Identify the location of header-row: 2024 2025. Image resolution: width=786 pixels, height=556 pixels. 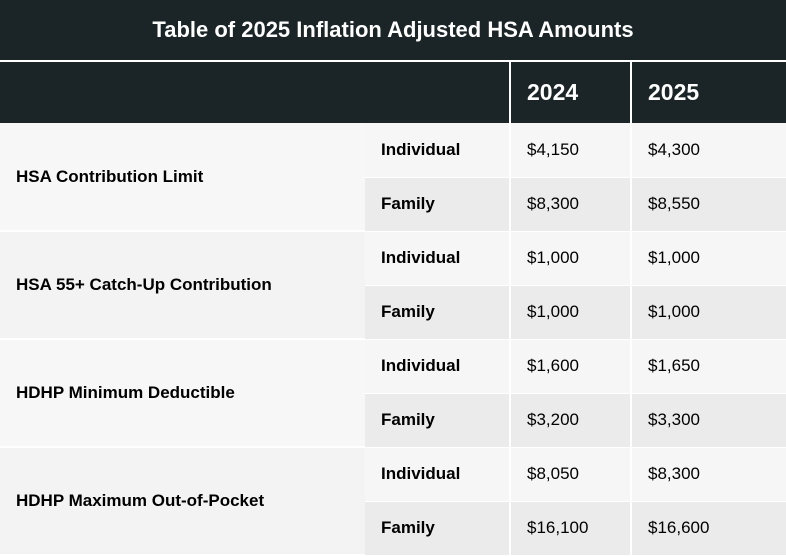
(393, 91).